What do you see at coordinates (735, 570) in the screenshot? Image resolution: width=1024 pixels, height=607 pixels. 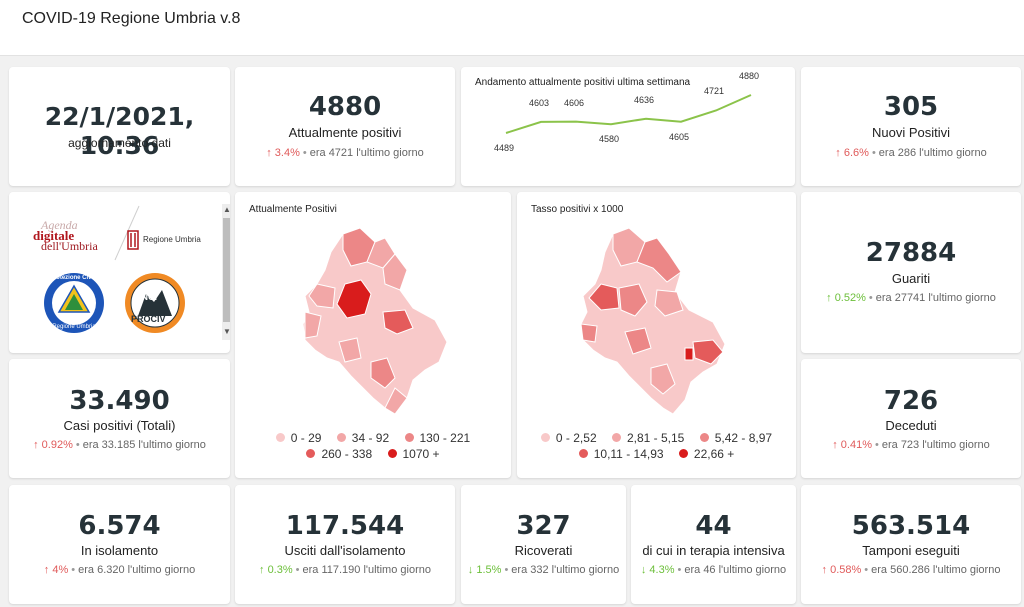 I see `delta-previous: era 46 l'ultimo giorno` at bounding box center [735, 570].